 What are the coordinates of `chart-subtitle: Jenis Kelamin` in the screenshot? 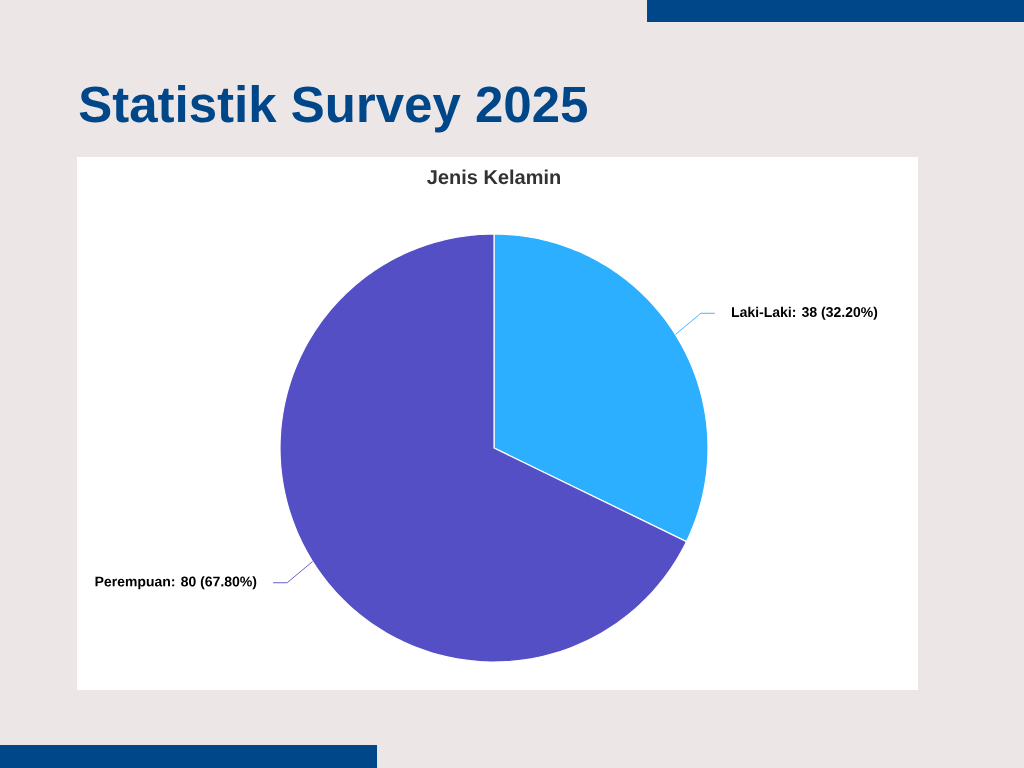 It's located at (493, 177).